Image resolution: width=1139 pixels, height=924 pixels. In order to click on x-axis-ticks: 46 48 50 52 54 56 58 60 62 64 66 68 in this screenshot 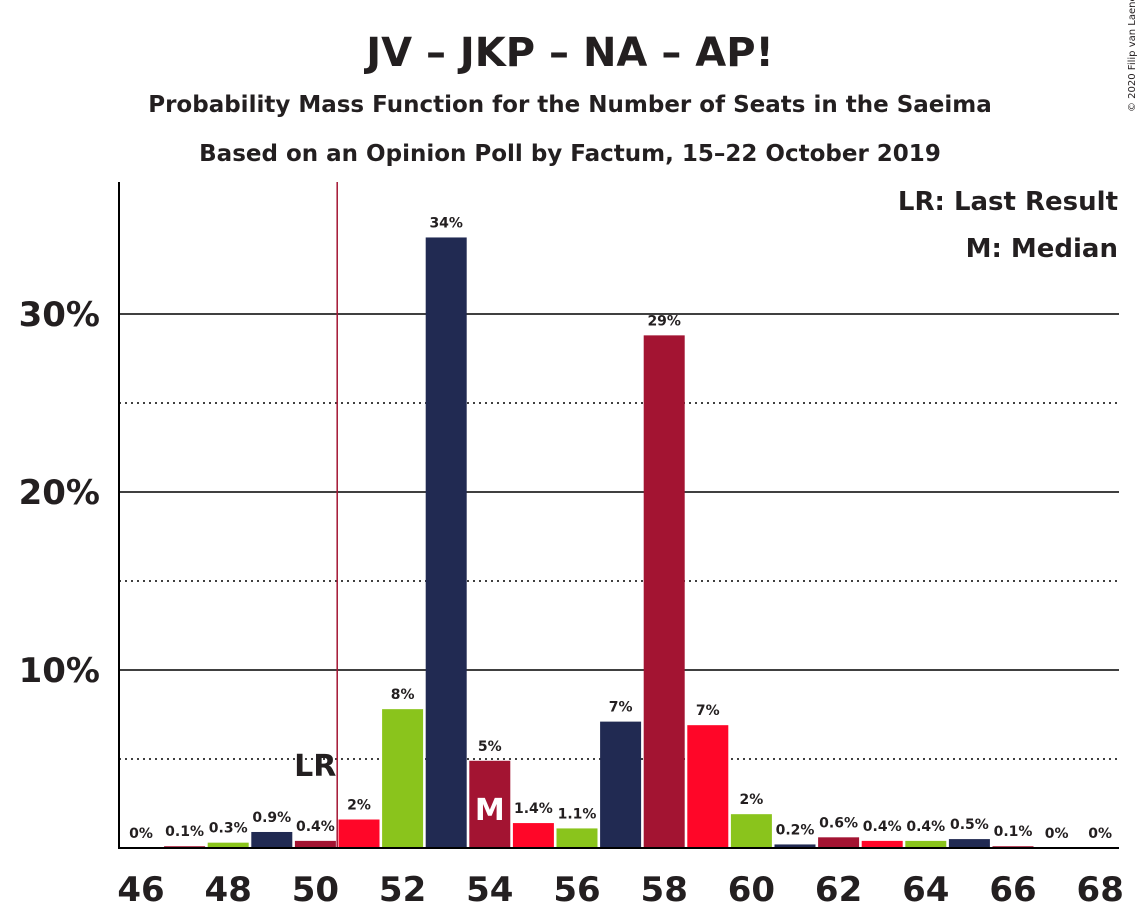, I will do `click(620, 890)`.